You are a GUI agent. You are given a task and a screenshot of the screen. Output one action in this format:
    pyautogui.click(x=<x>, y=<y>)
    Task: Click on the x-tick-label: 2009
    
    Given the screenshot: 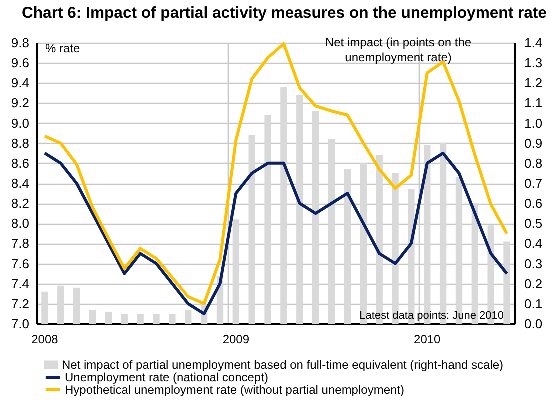 What is the action you would take?
    pyautogui.click(x=236, y=339)
    